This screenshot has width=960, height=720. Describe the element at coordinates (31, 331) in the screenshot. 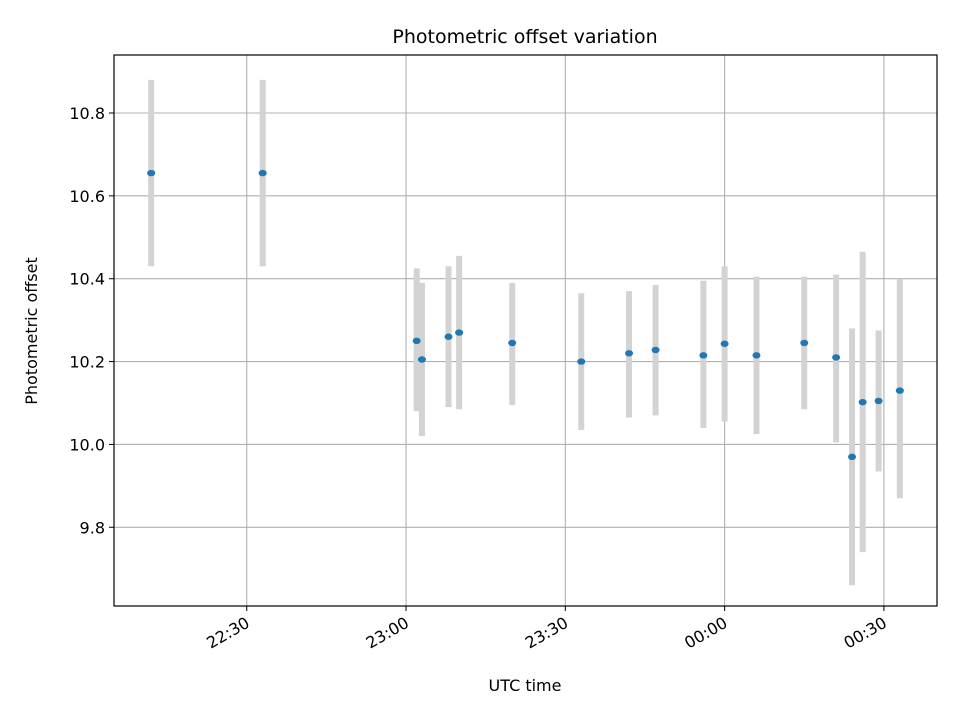

I see `y-axis-label: Photometric offset` at that location.